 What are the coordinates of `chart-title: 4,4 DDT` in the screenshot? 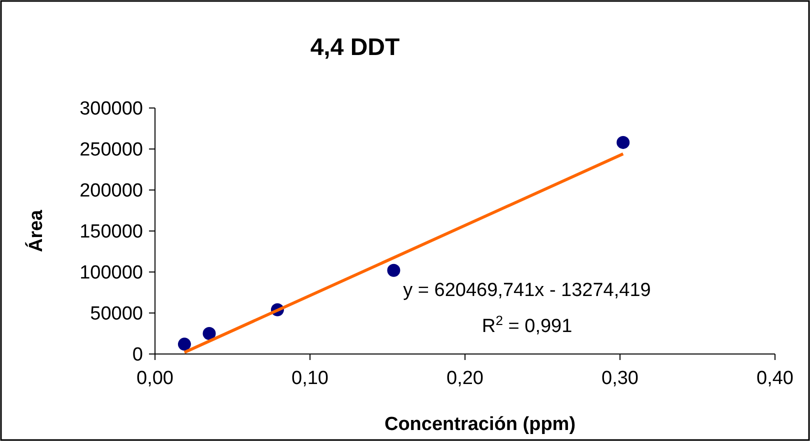 It's located at (355, 47).